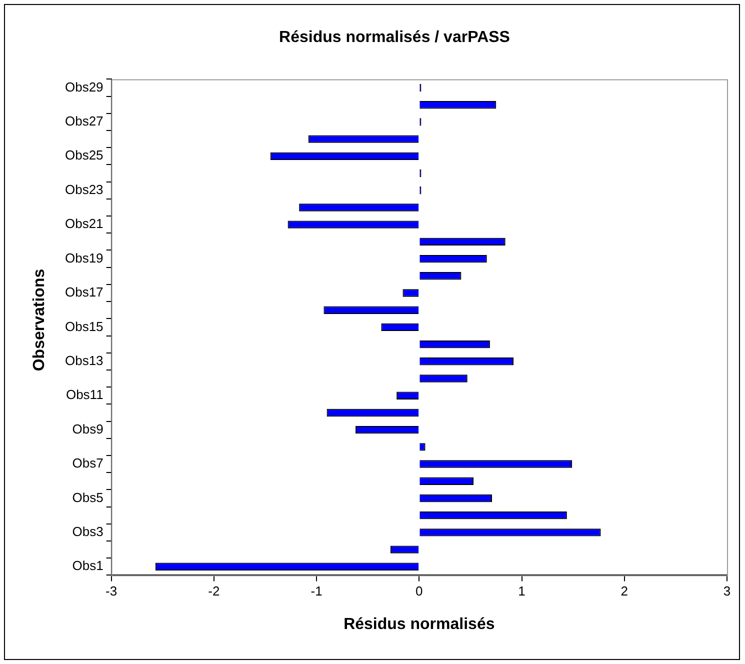 The height and width of the screenshot is (664, 745). I want to click on y-tick-label: Obs5, so click(88, 497).